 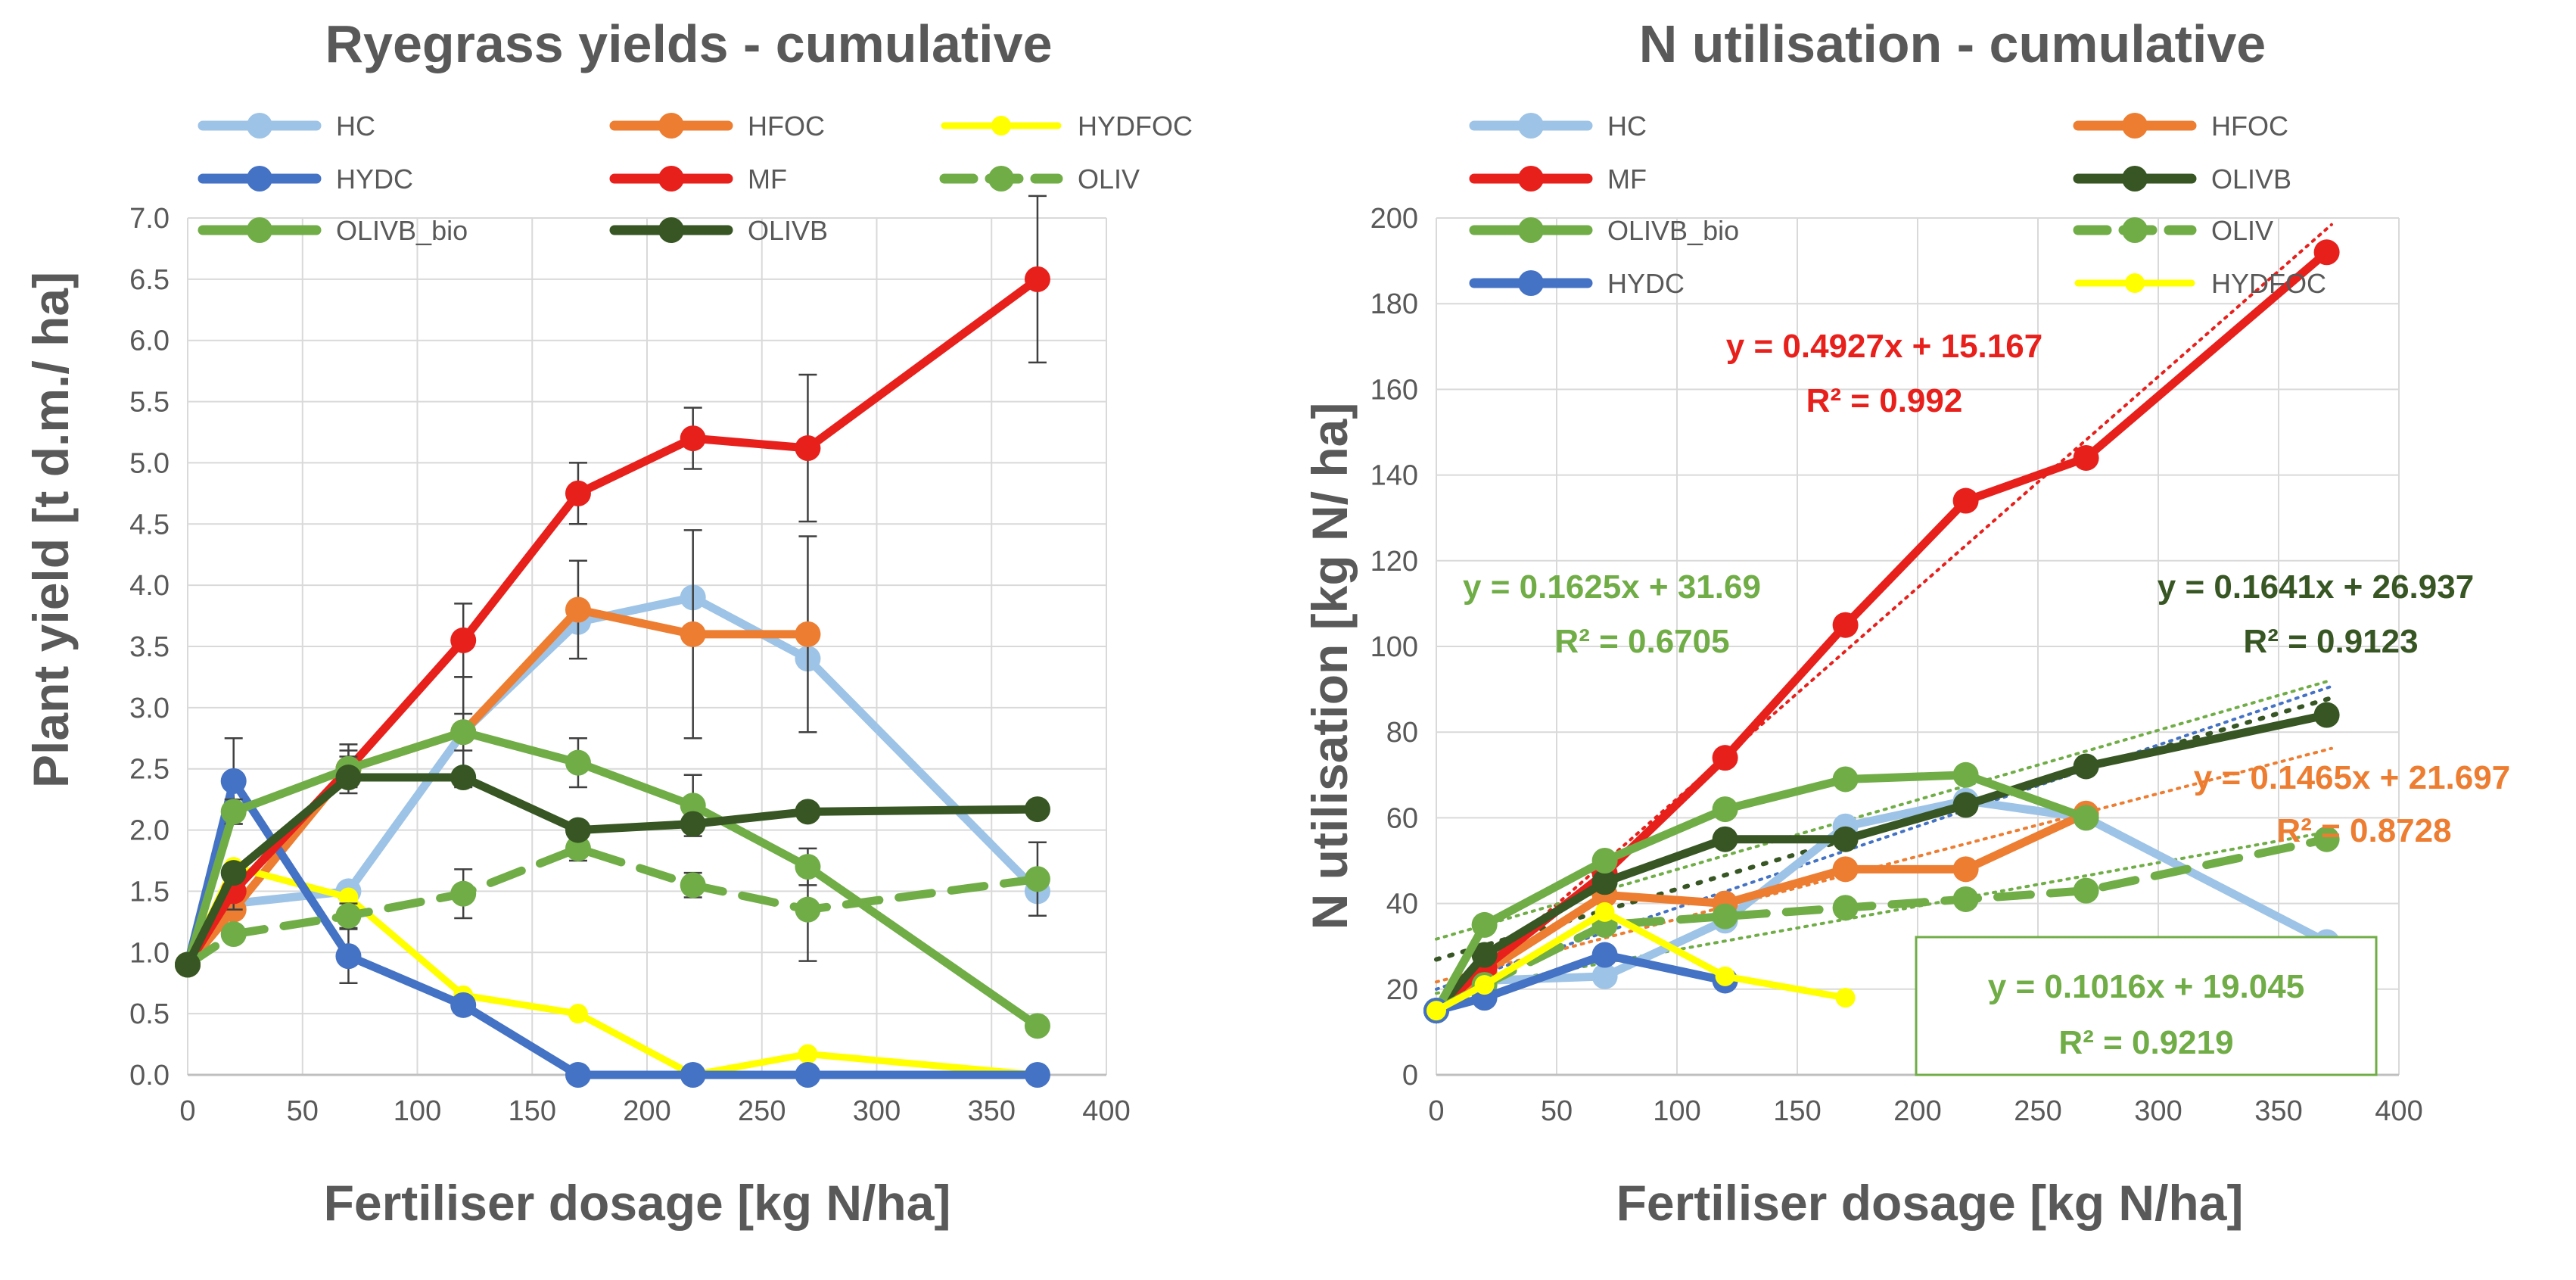 What do you see at coordinates (612, 906) in the screenshot?
I see `series-oliv` at bounding box center [612, 906].